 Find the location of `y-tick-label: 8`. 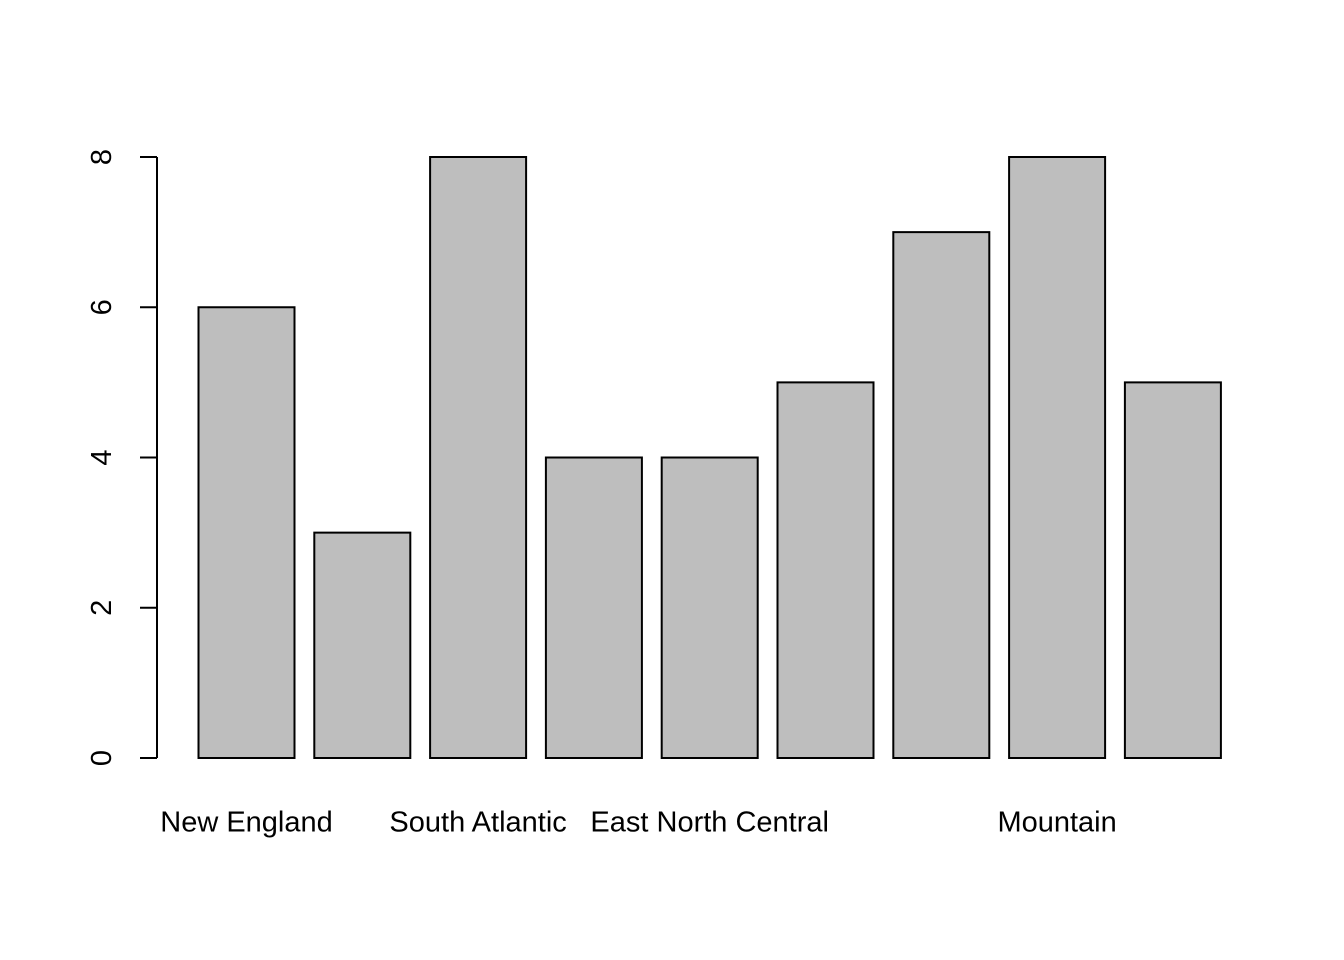

y-tick-label: 8 is located at coordinates (102, 157).